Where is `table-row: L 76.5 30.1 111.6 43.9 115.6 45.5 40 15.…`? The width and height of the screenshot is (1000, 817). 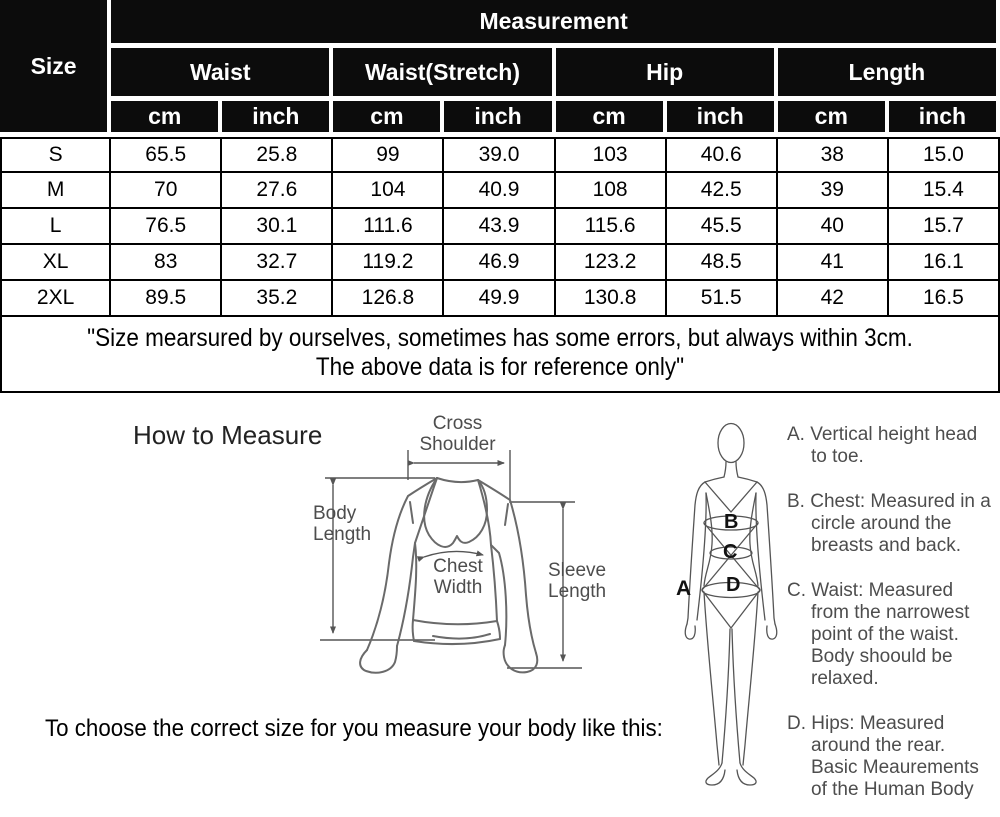
table-row: L 76.5 30.1 111.6 43.9 115.6 45.5 40 15.… is located at coordinates (500, 227).